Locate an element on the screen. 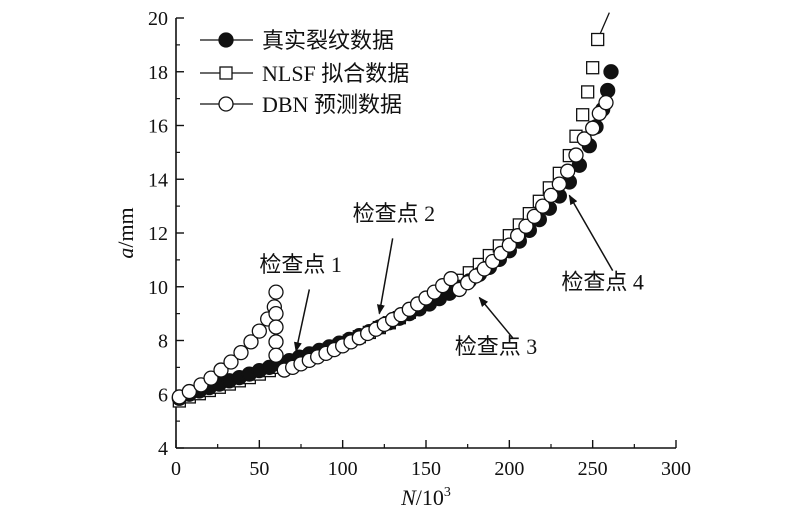  checkpoint-label: 检查点 2 is located at coordinates (394, 213).